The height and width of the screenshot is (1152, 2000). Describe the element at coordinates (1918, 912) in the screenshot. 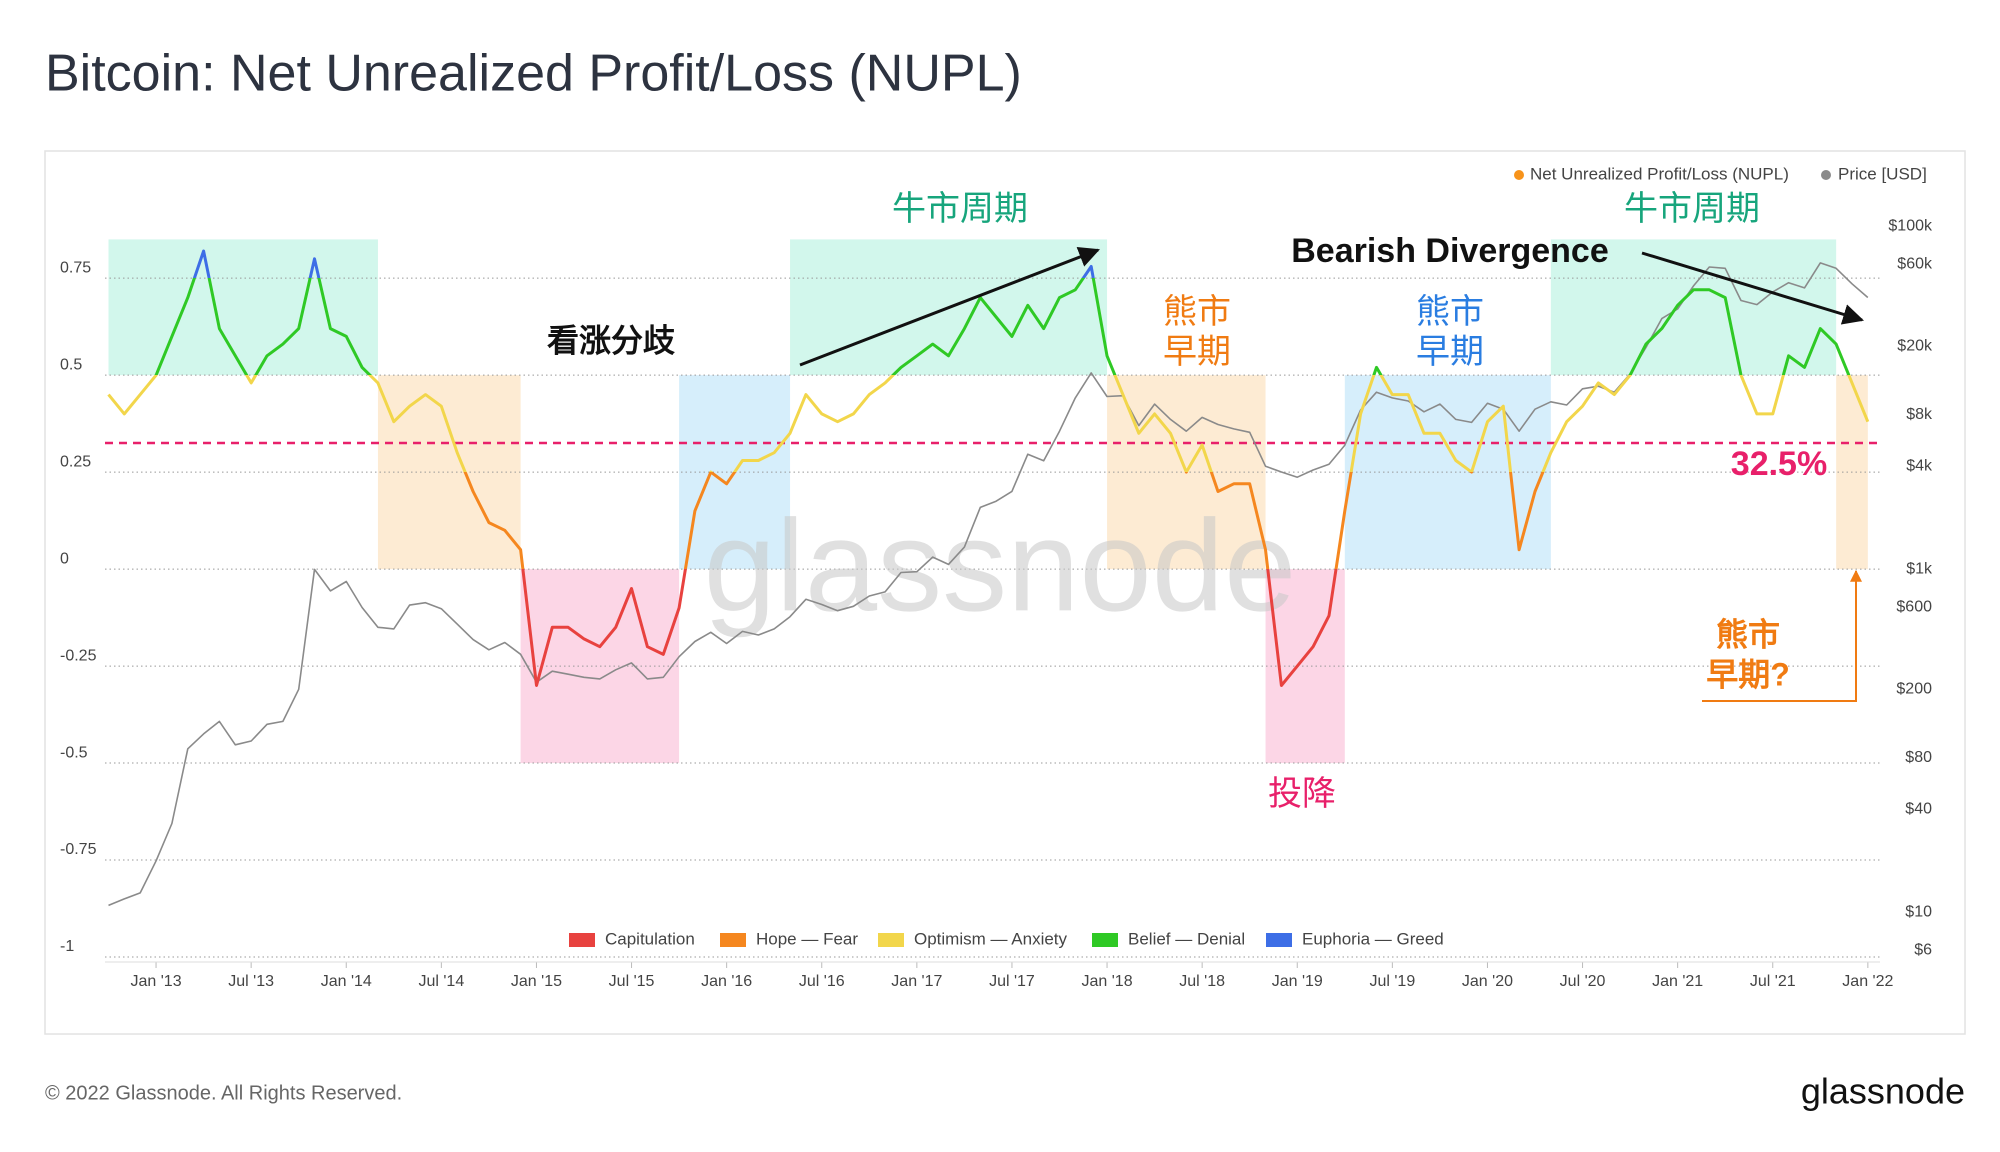

I see `y2-tick-label: $10` at that location.